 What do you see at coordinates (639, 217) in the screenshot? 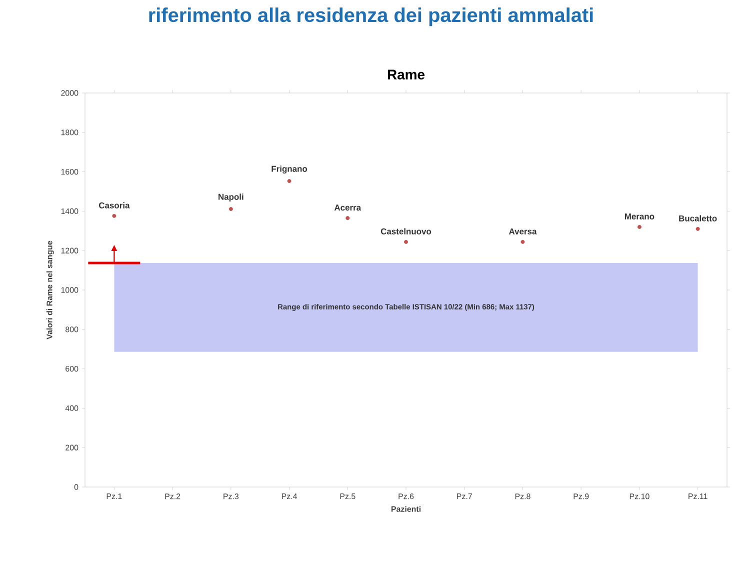
I see `annotation: Merano` at bounding box center [639, 217].